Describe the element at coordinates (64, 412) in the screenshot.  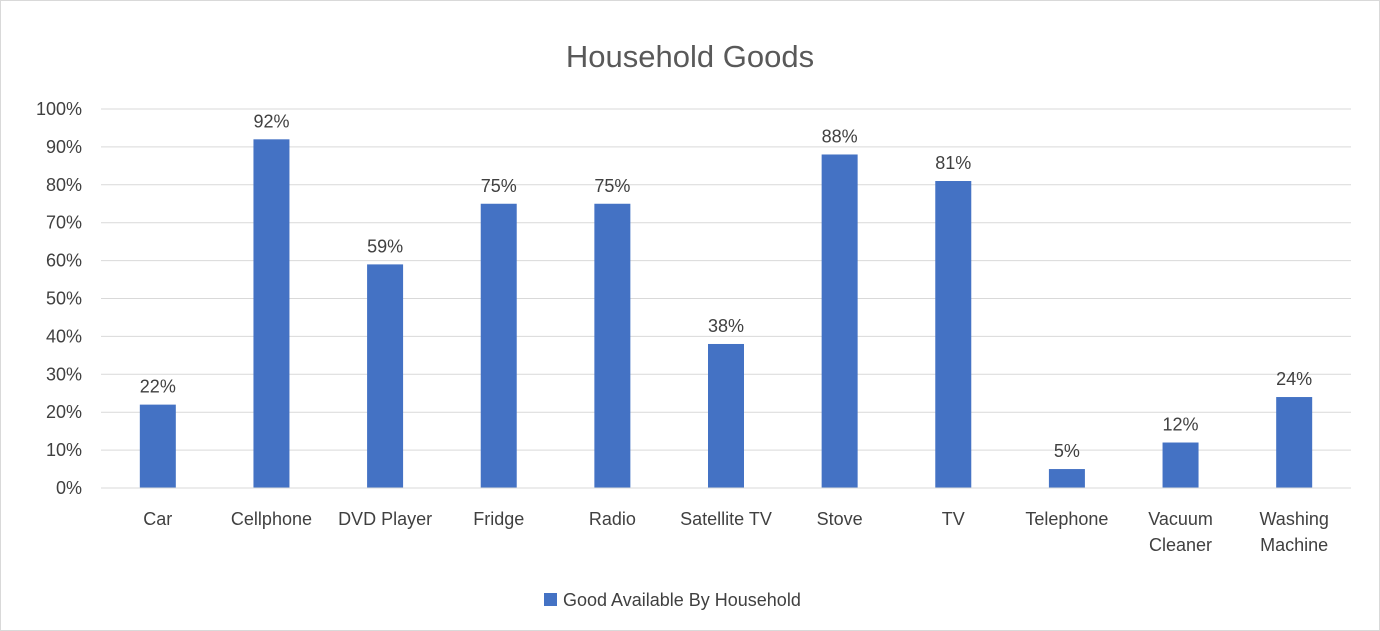
I see `y-tick-label: 20%` at that location.